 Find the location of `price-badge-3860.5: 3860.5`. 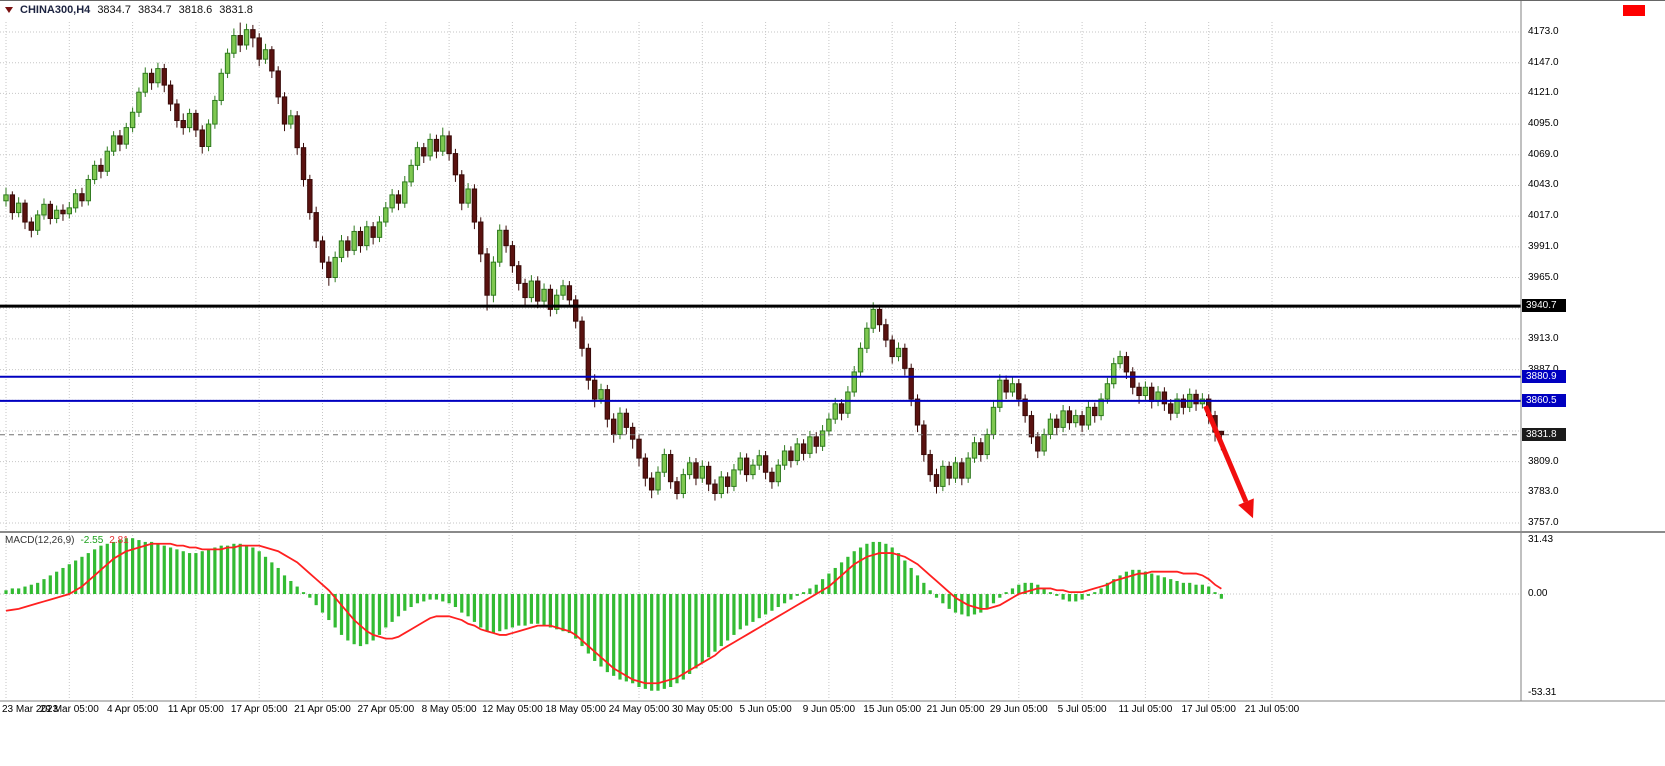

price-badge-3860.5: 3860.5 is located at coordinates (1544, 400).